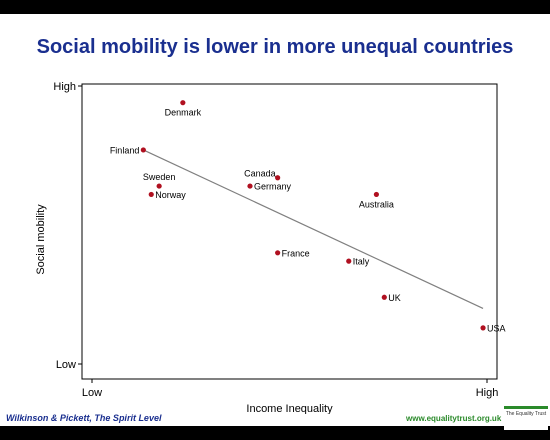 The image size is (550, 440). Describe the element at coordinates (125, 150) in the screenshot. I see `label-finland: Finland` at that location.